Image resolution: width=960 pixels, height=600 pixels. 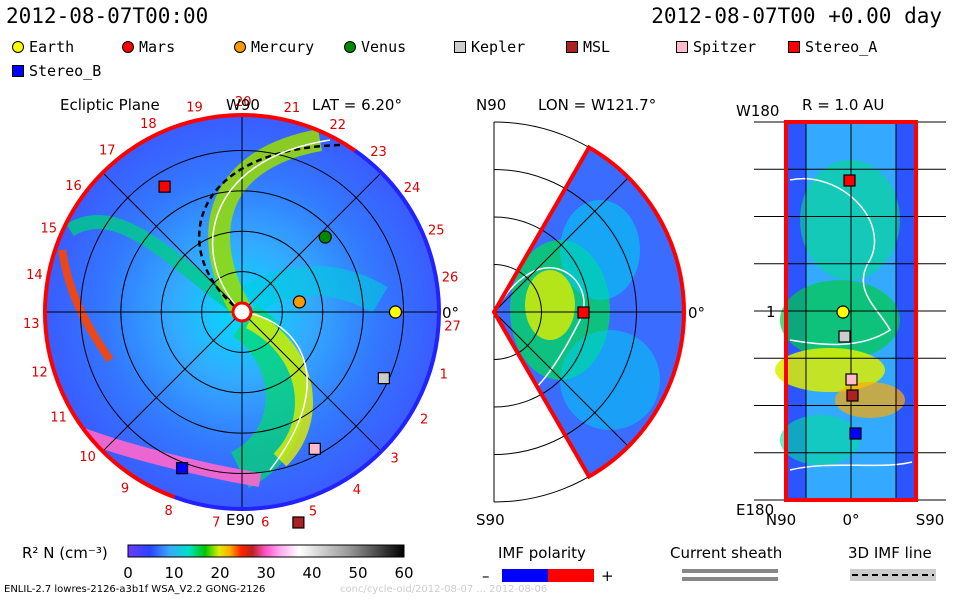 What do you see at coordinates (338, 125) in the screenshot?
I see `sector-label: 22` at bounding box center [338, 125].